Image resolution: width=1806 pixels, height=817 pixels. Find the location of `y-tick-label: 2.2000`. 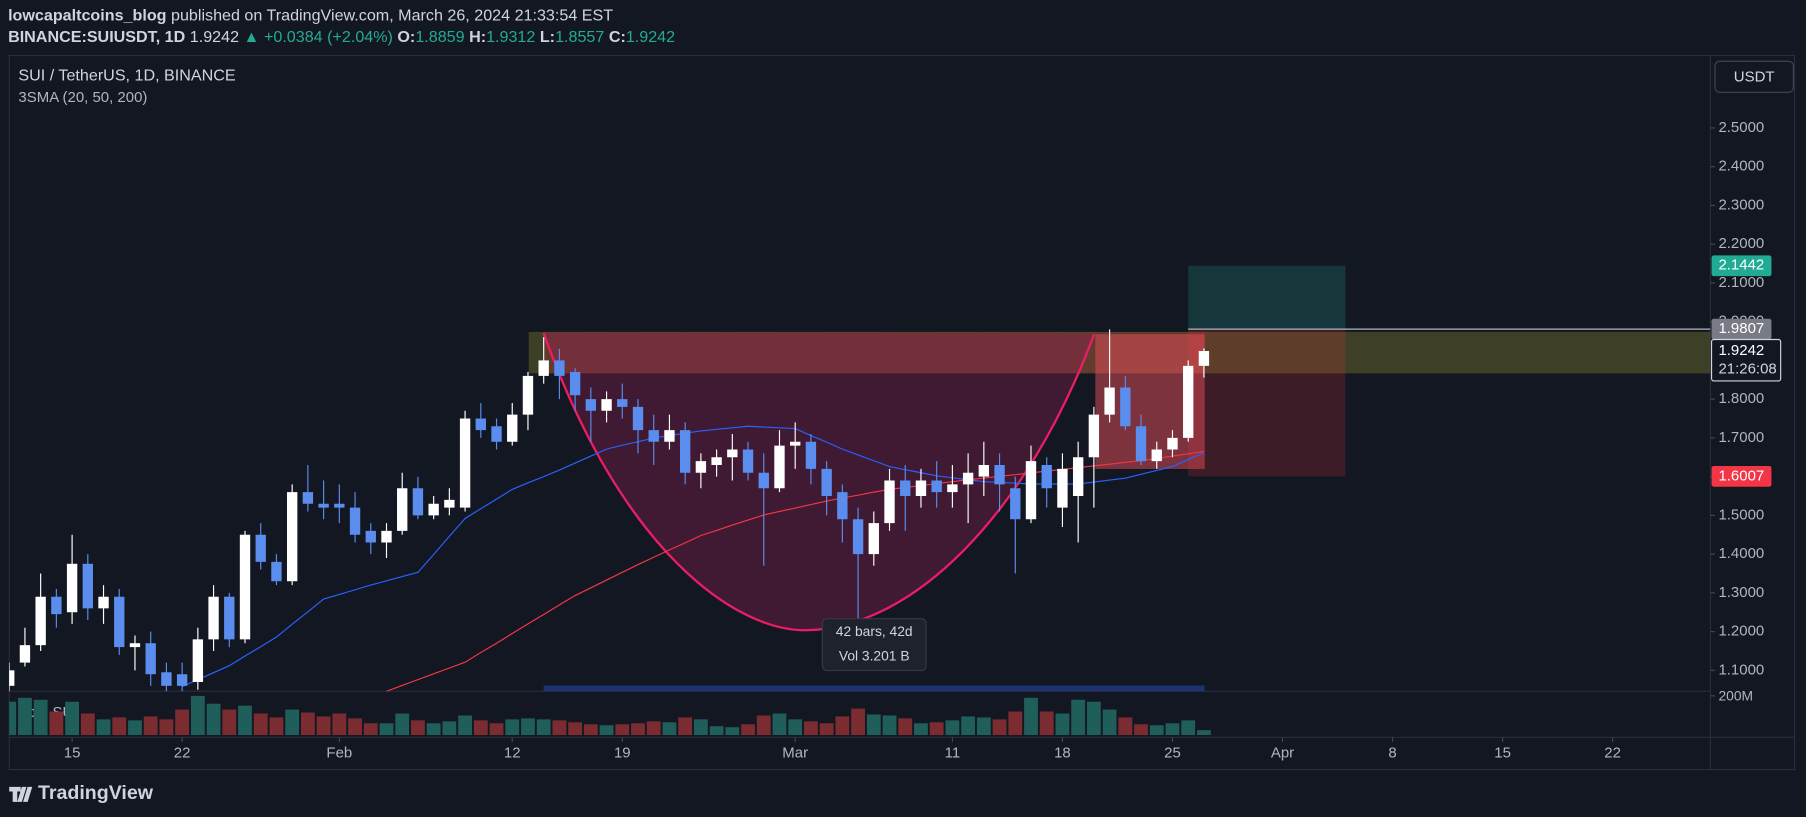

y-tick-label: 2.2000 is located at coordinates (1741, 243).